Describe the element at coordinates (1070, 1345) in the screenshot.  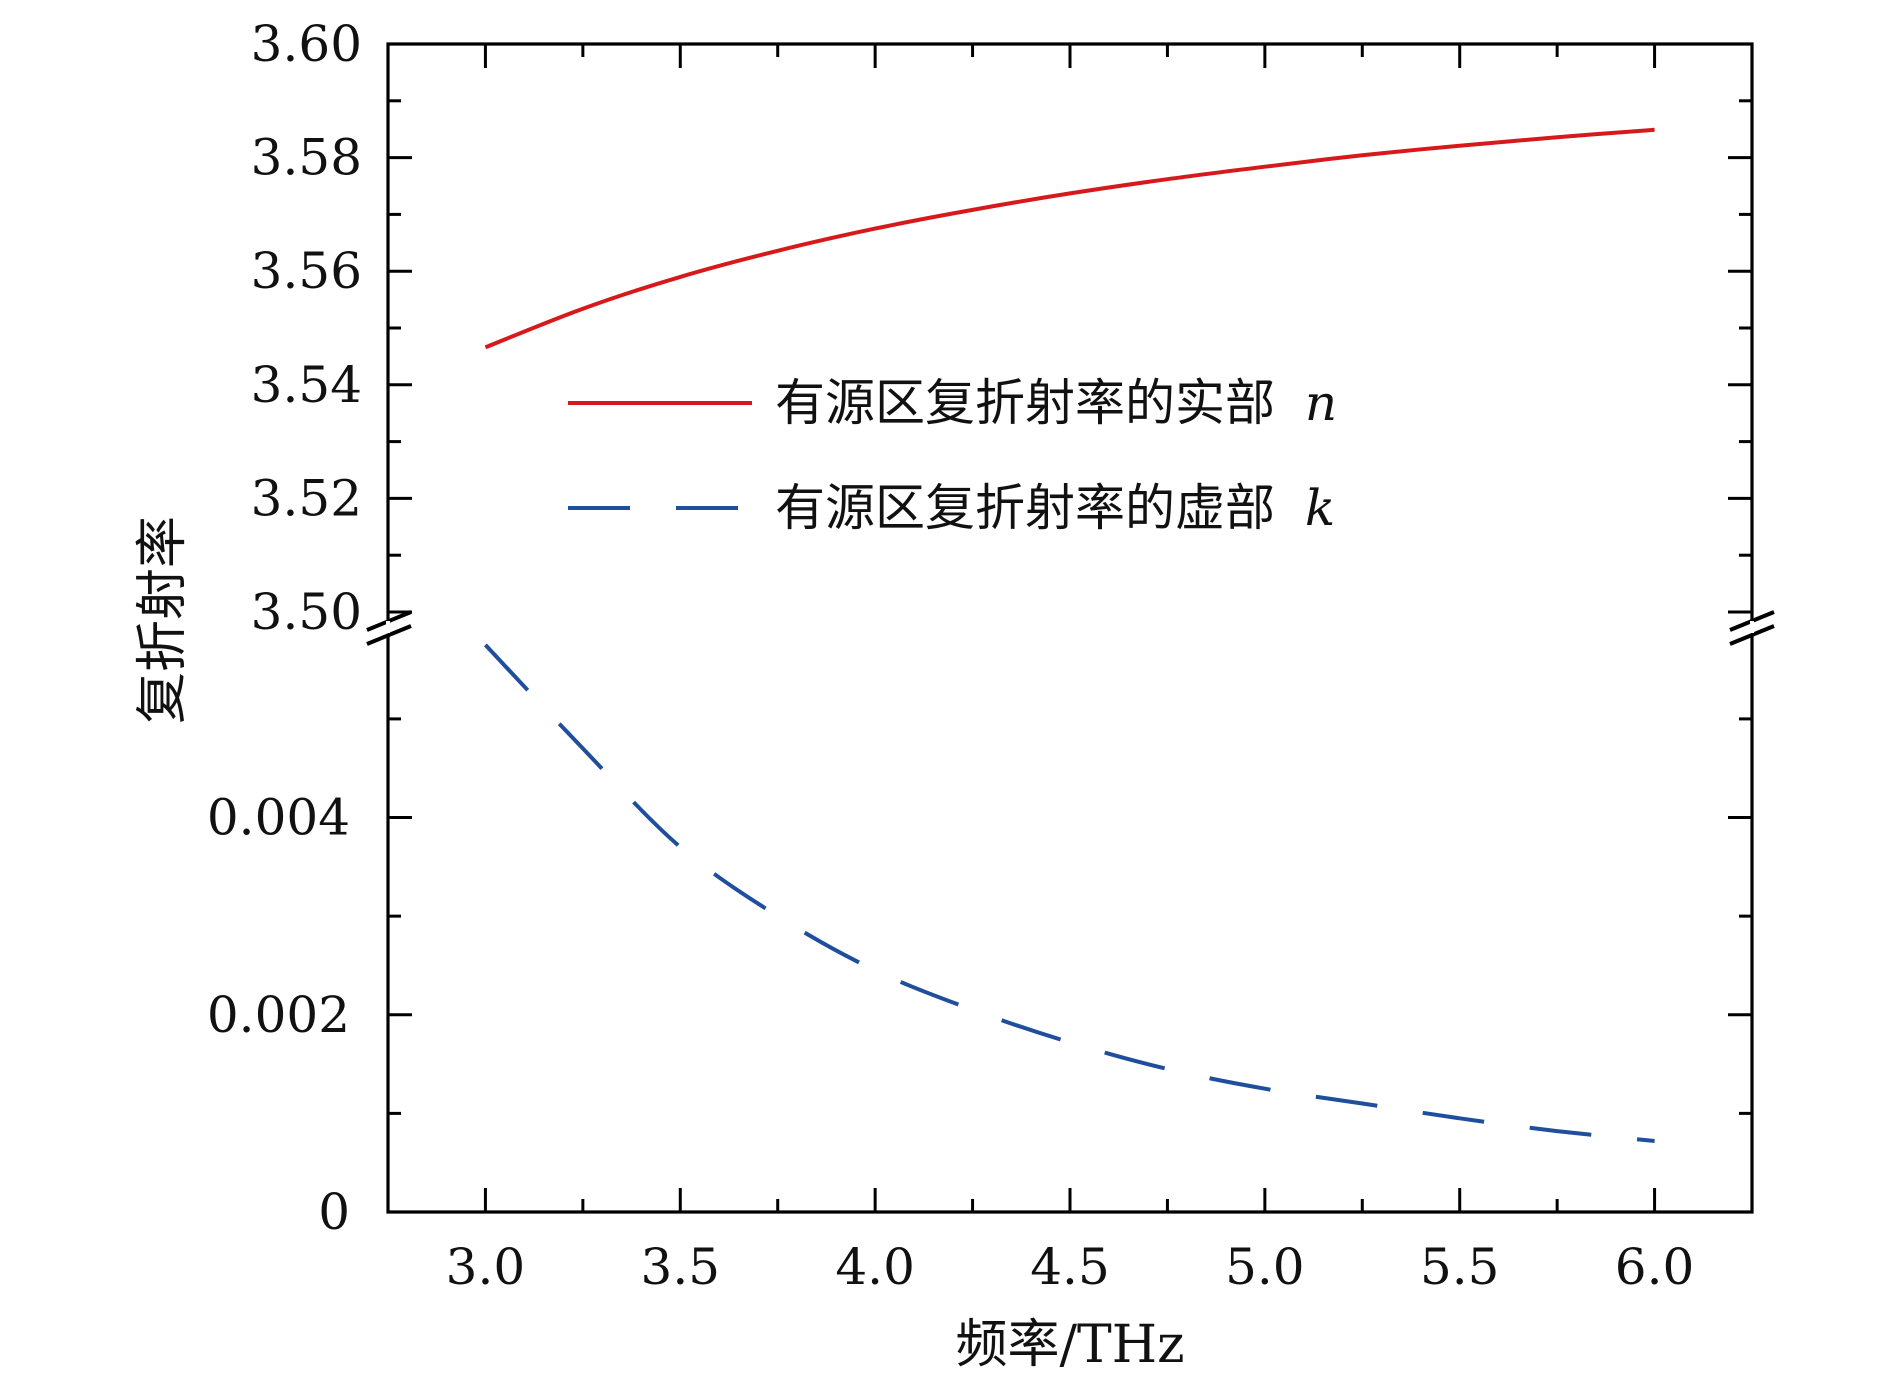
I see `x-axis-title: 频率/THz` at that location.